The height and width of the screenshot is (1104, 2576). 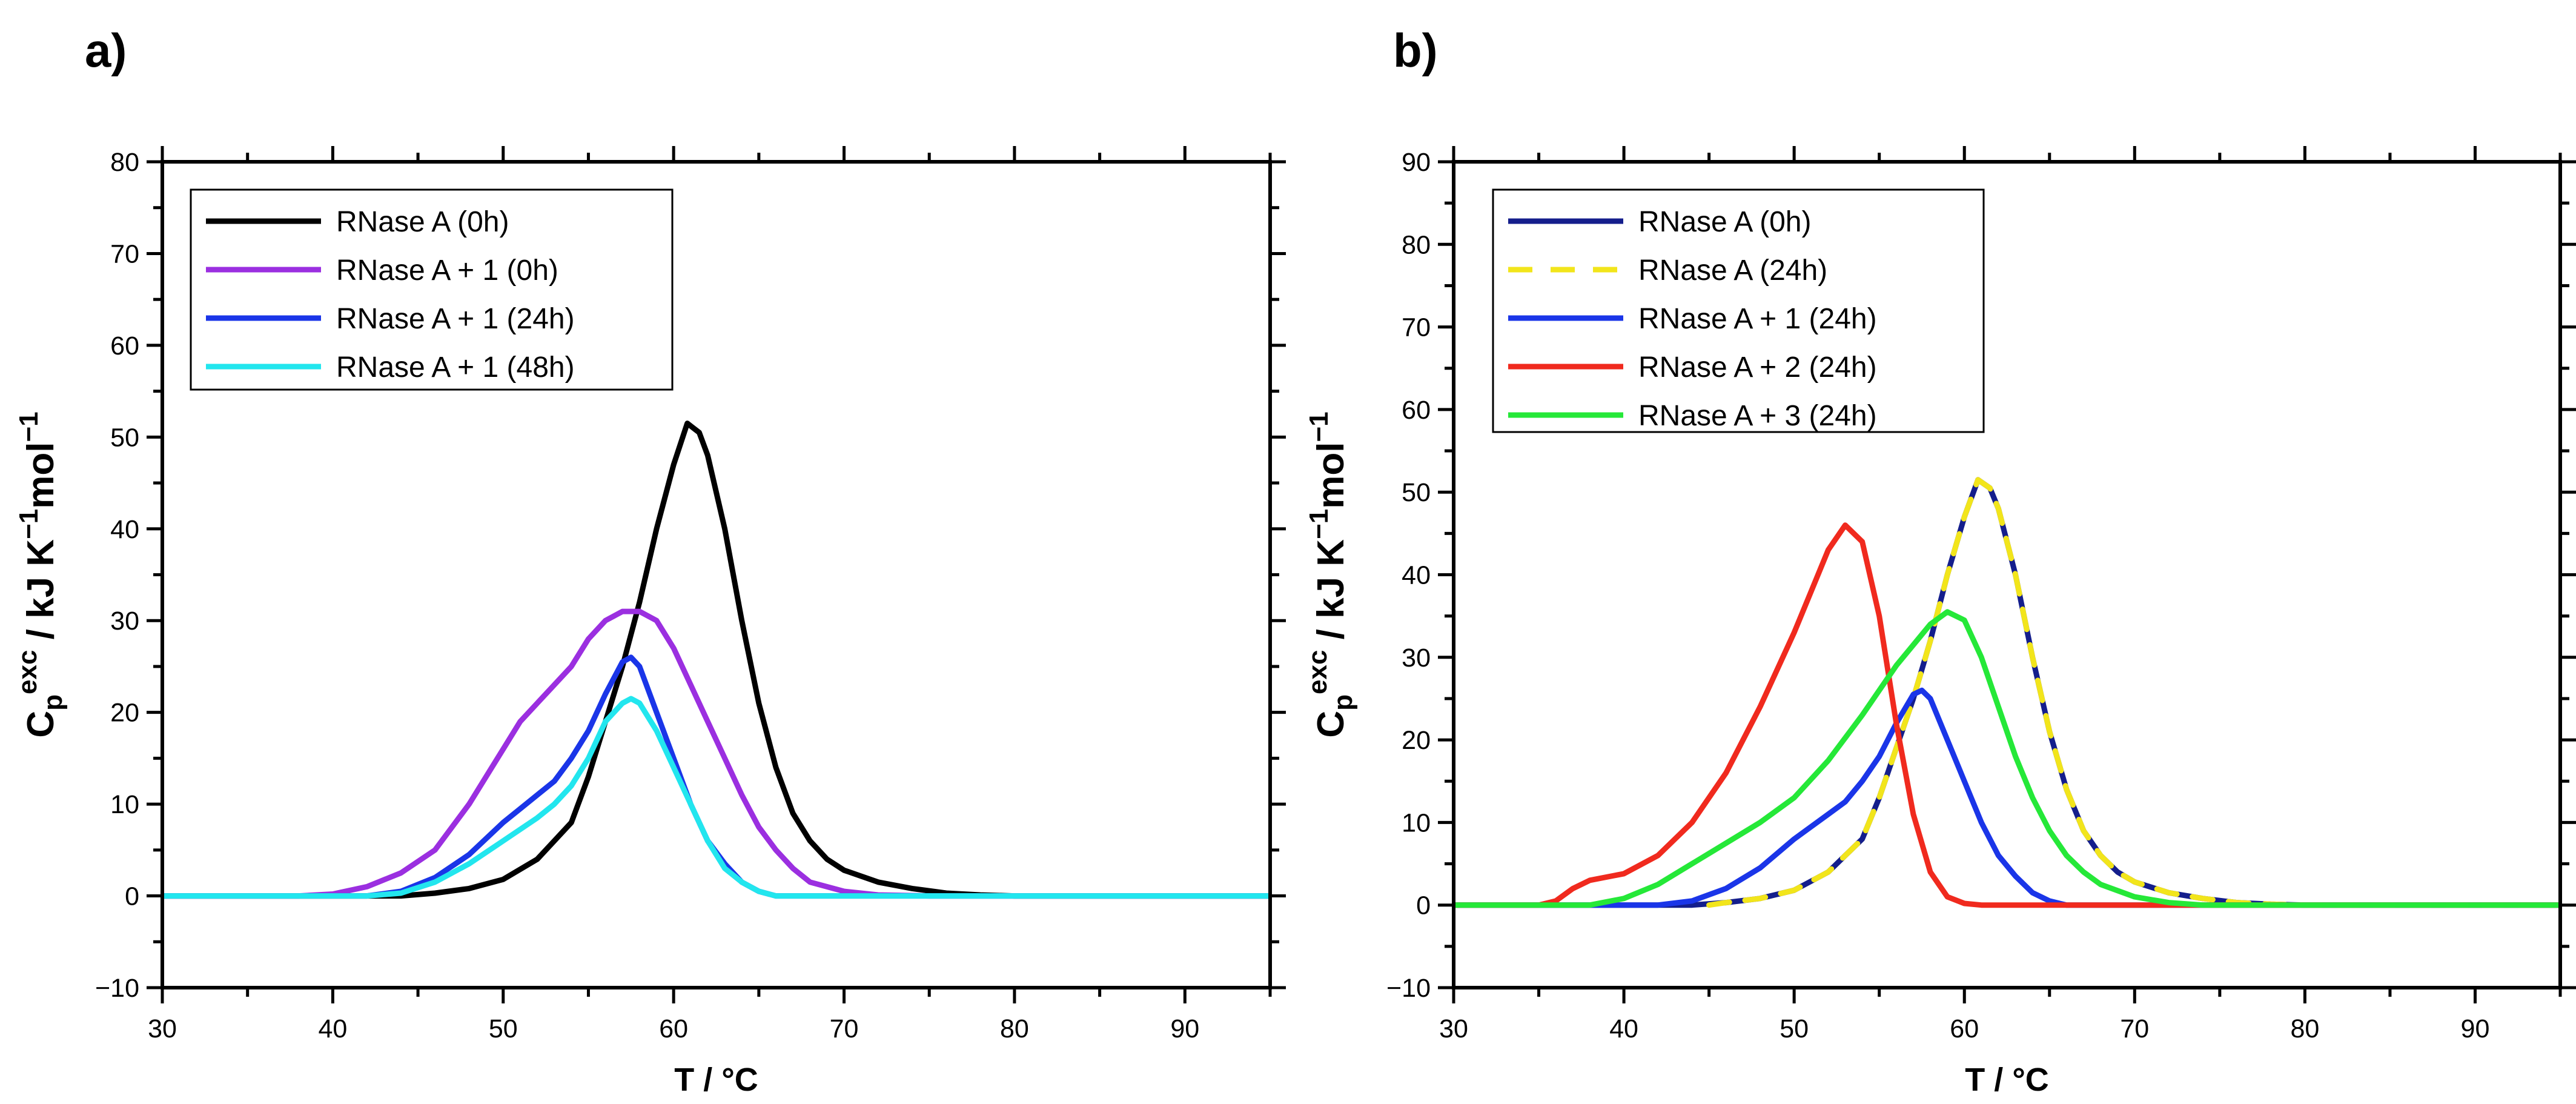 What do you see at coordinates (1416, 410) in the screenshot?
I see `y-tick-label-b: 60` at bounding box center [1416, 410].